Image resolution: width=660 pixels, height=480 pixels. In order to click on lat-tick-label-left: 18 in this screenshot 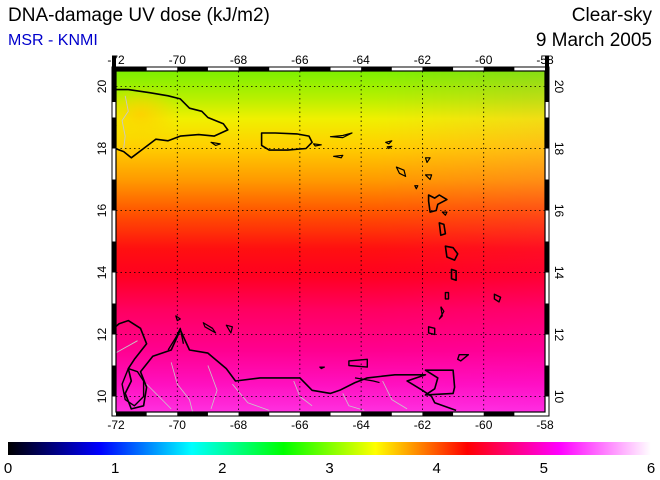, I will do `click(102, 149)`.